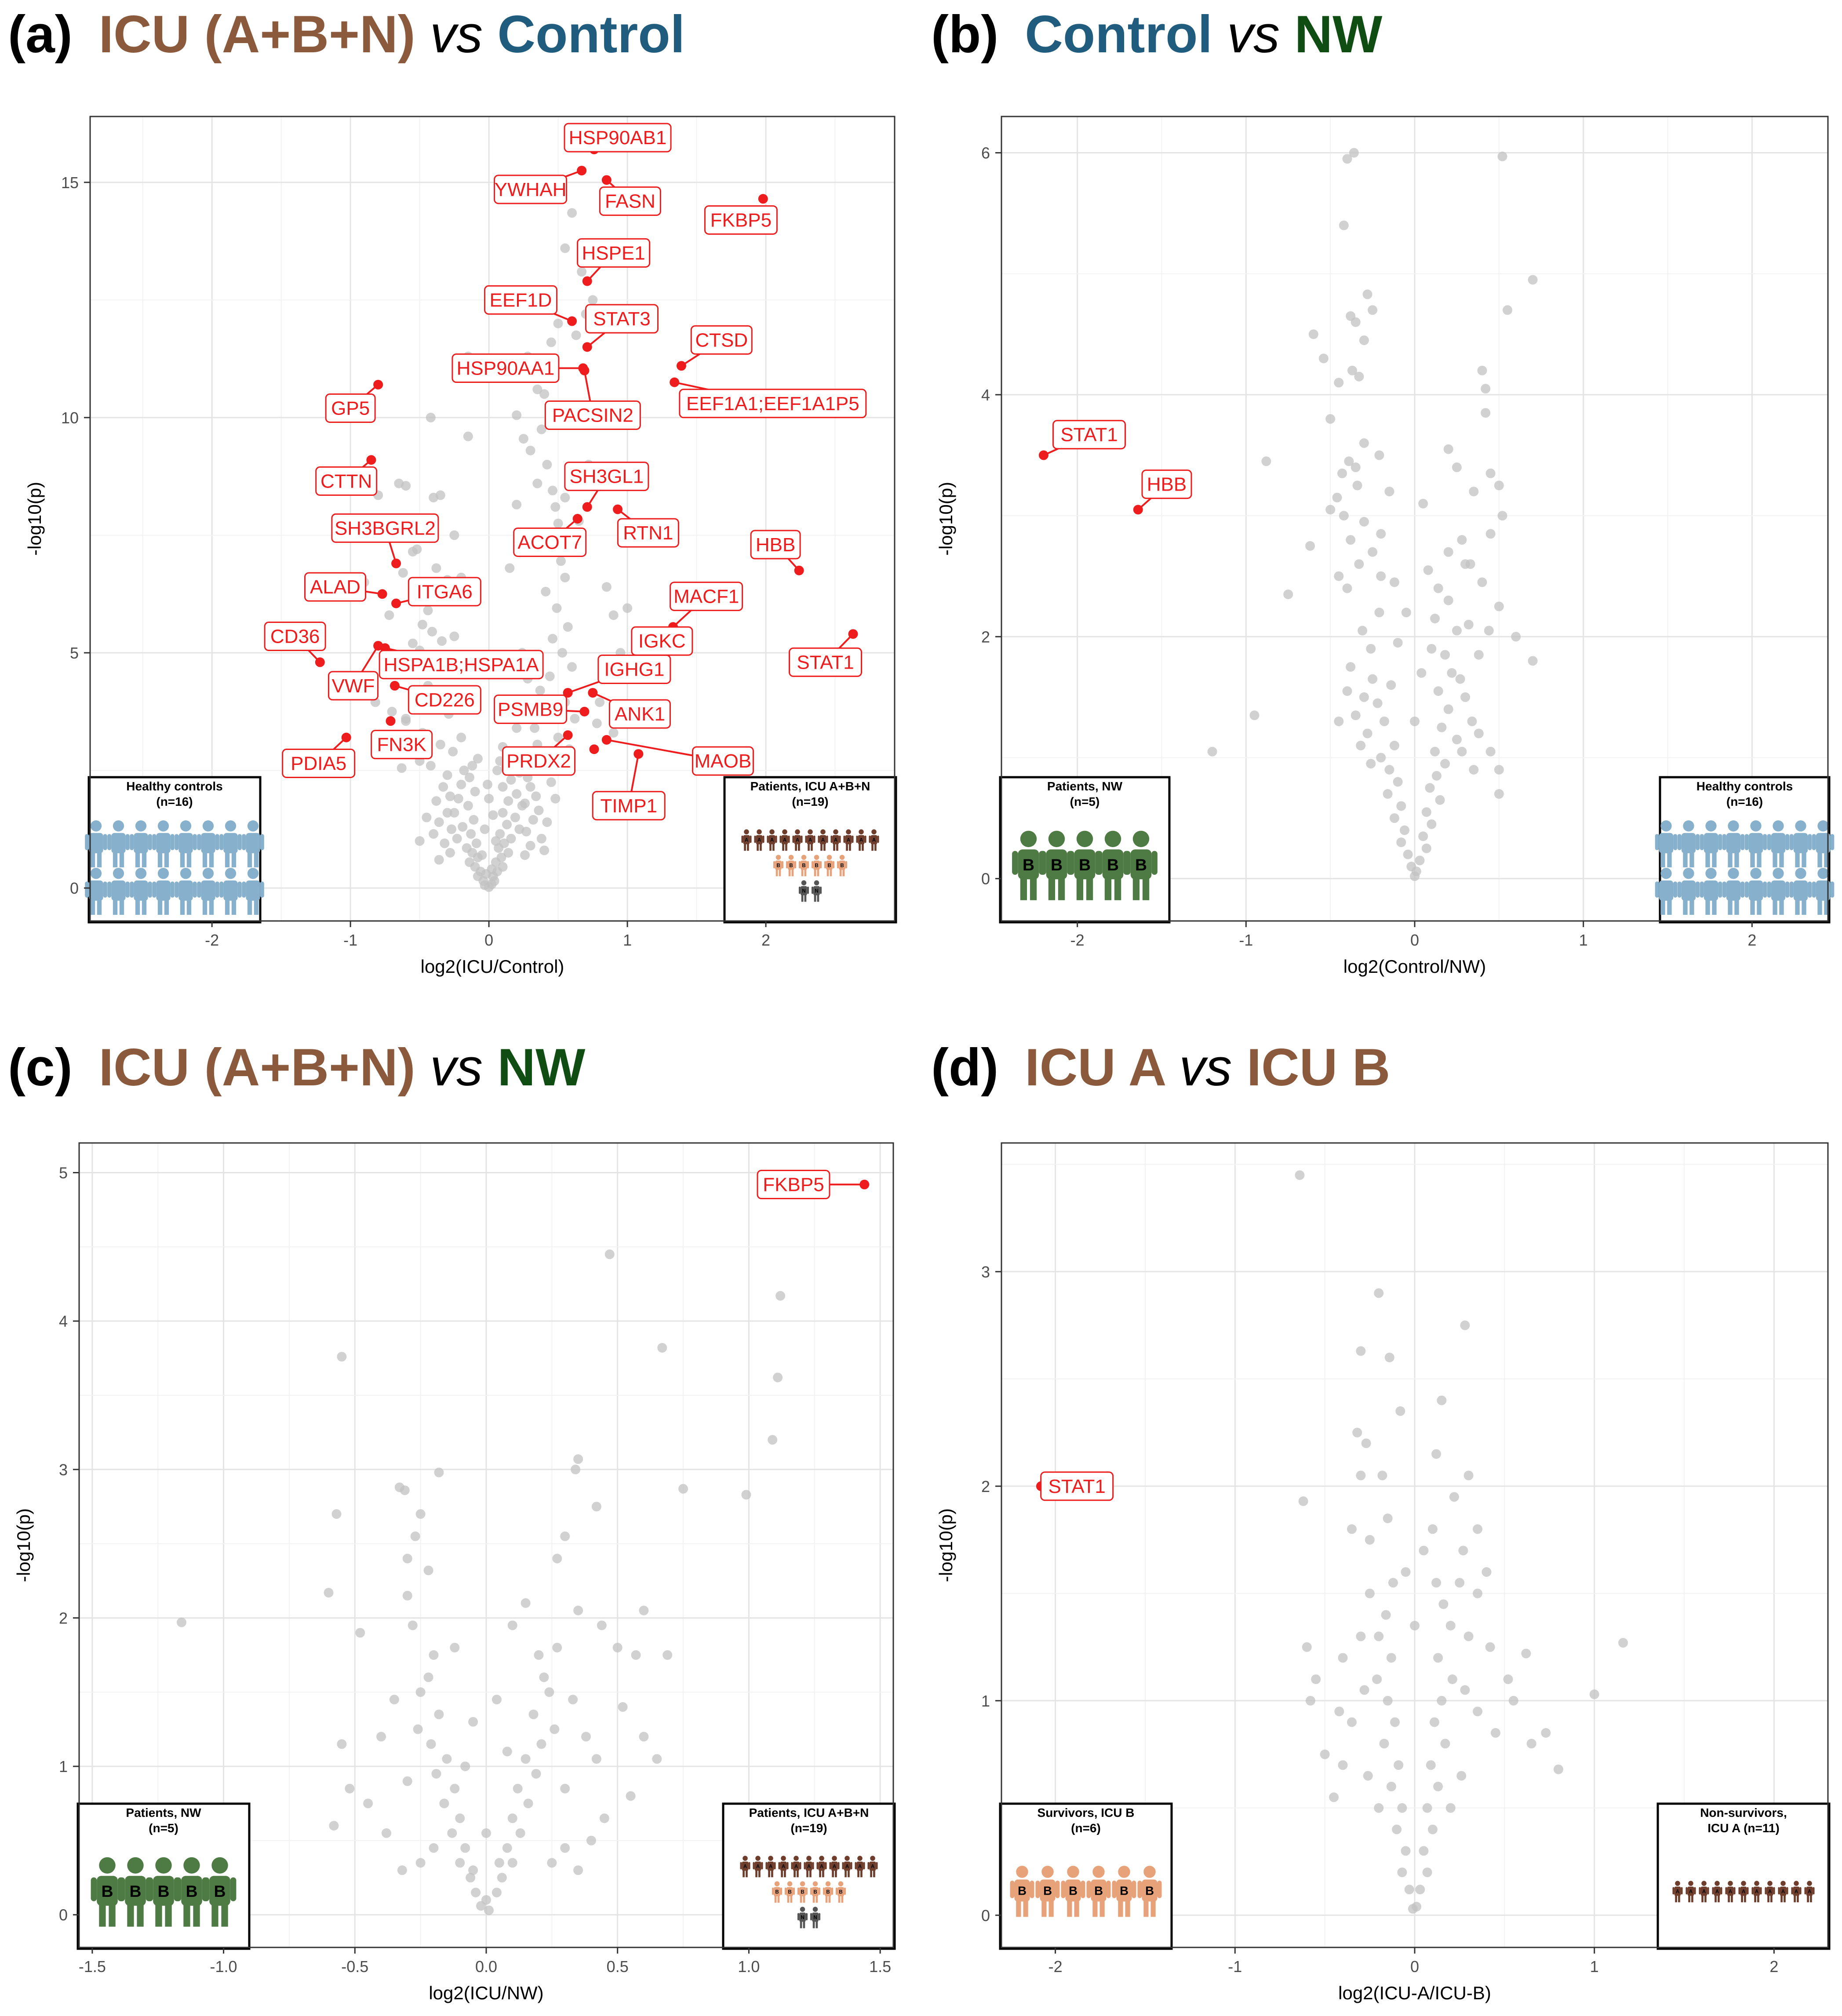 The height and width of the screenshot is (2016, 1842). I want to click on gene-label: ANK1, so click(639, 714).